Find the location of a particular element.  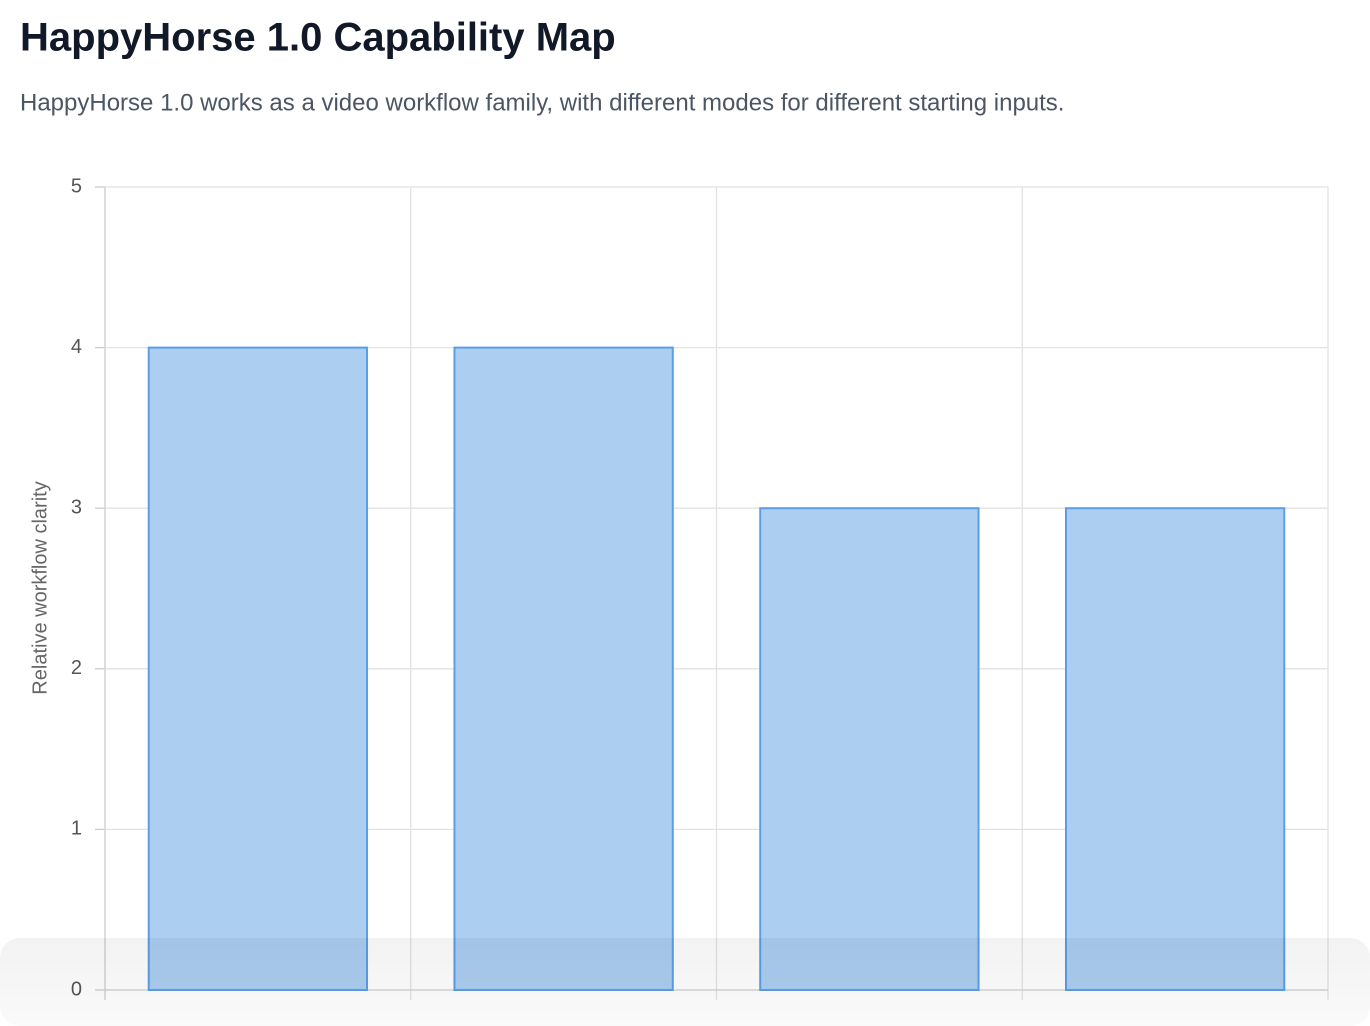

y-tick-label: 5 is located at coordinates (76, 186).